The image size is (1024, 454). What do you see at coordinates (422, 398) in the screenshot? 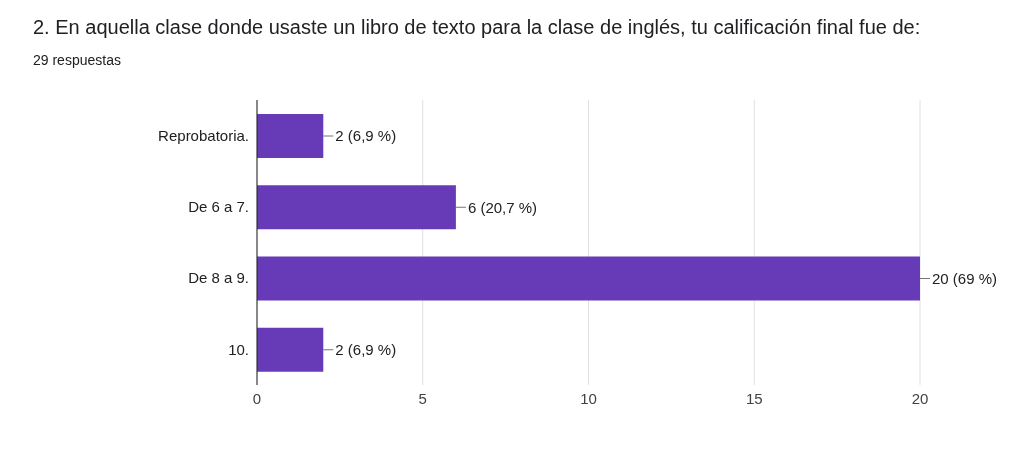
I see `x-tick-label: 5` at bounding box center [422, 398].